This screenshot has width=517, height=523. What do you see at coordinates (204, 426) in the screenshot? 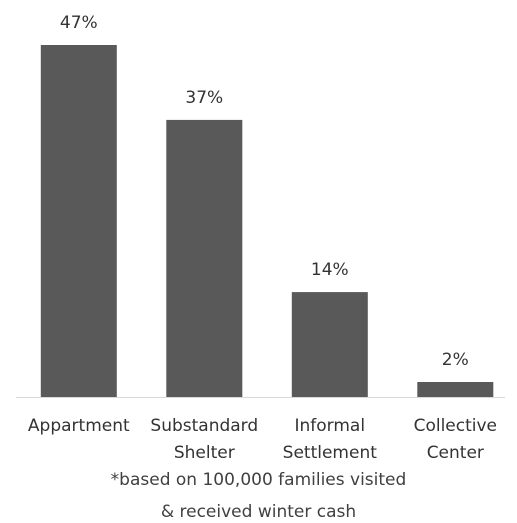
I see `category-label-line: Substandard` at bounding box center [204, 426].